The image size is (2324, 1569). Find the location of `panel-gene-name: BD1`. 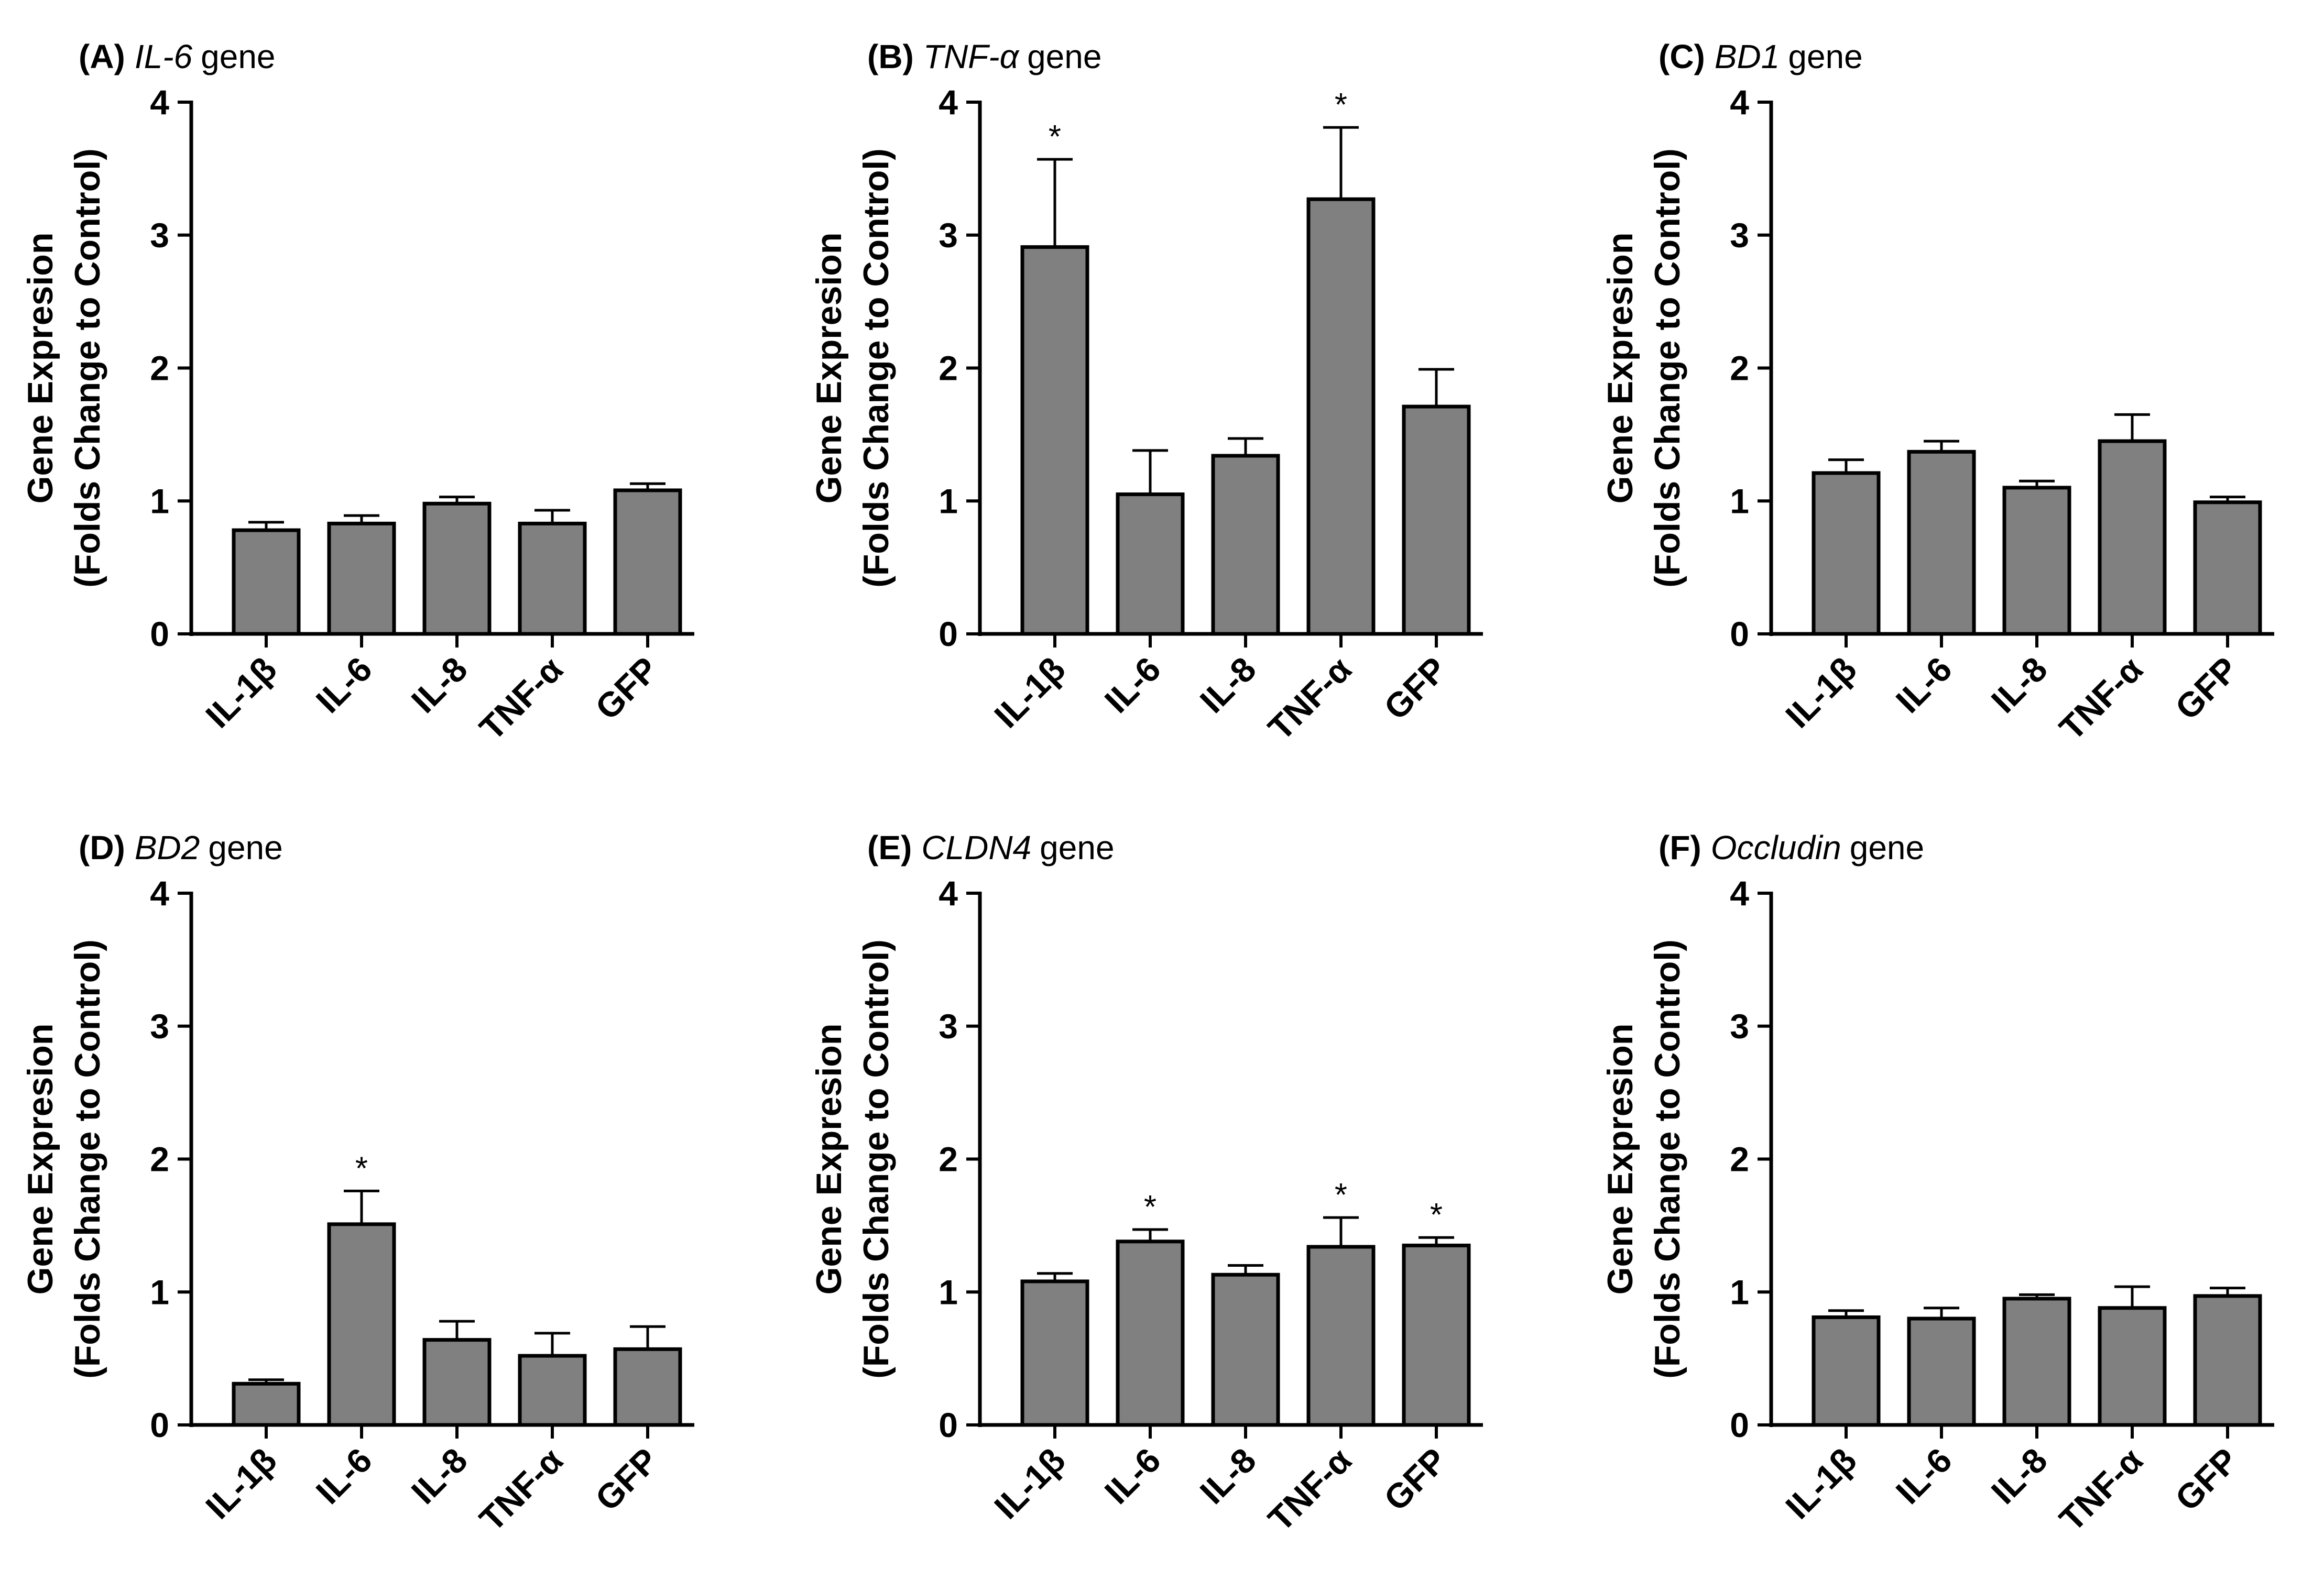

panel-gene-name: BD1 is located at coordinates (1747, 56).